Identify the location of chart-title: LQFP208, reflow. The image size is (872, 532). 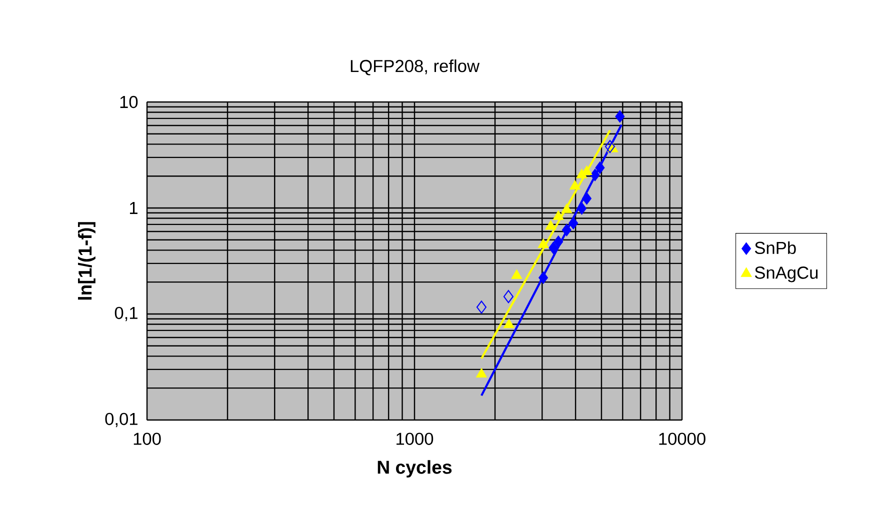
(415, 67).